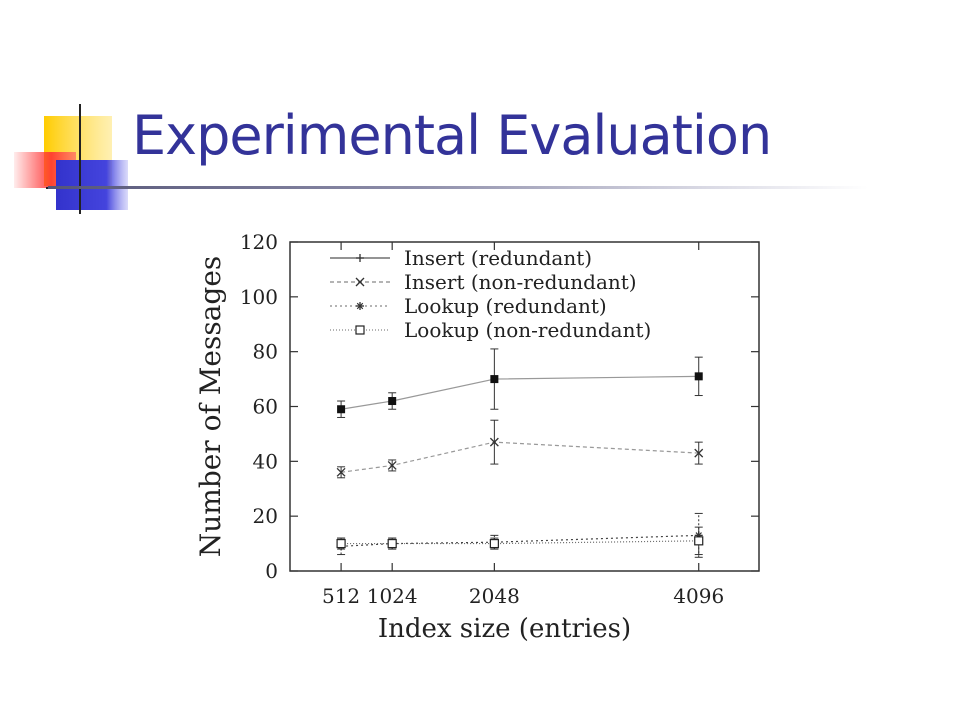  What do you see at coordinates (73, 159) in the screenshot?
I see `slide-logo-squares-icon` at bounding box center [73, 159].